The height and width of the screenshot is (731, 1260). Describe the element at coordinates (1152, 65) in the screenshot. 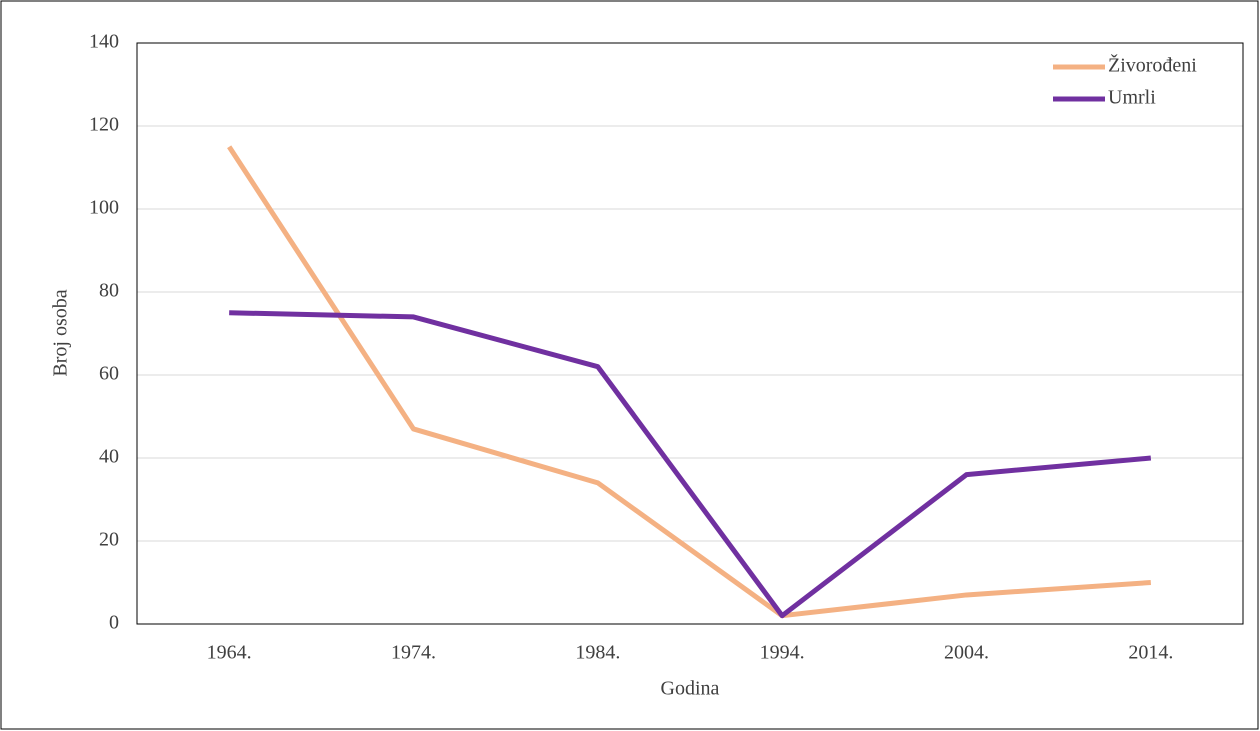

I see `legend-label: Živorođeni` at that location.